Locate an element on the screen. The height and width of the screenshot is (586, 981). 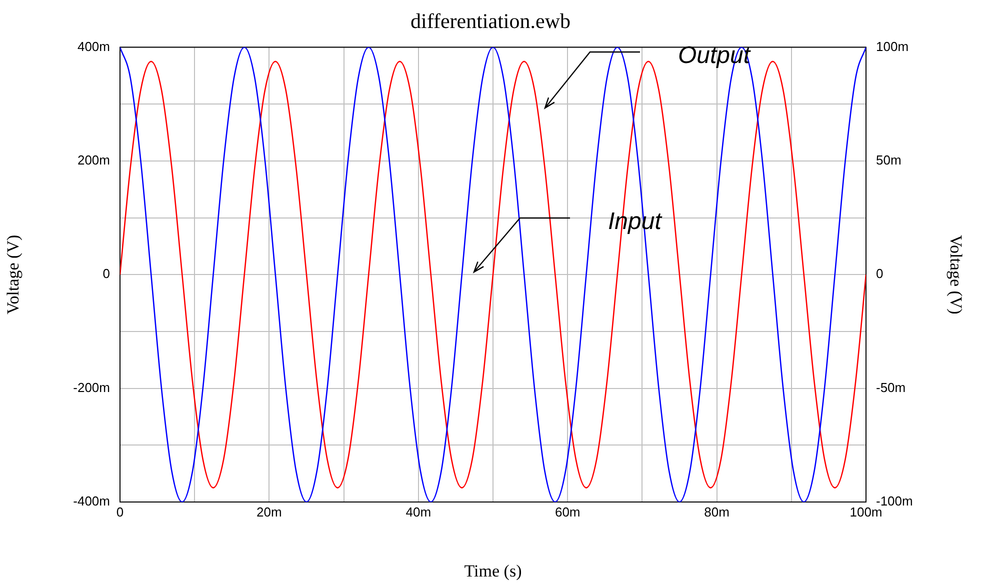
y-tick-label: 400m is located at coordinates (93, 46).